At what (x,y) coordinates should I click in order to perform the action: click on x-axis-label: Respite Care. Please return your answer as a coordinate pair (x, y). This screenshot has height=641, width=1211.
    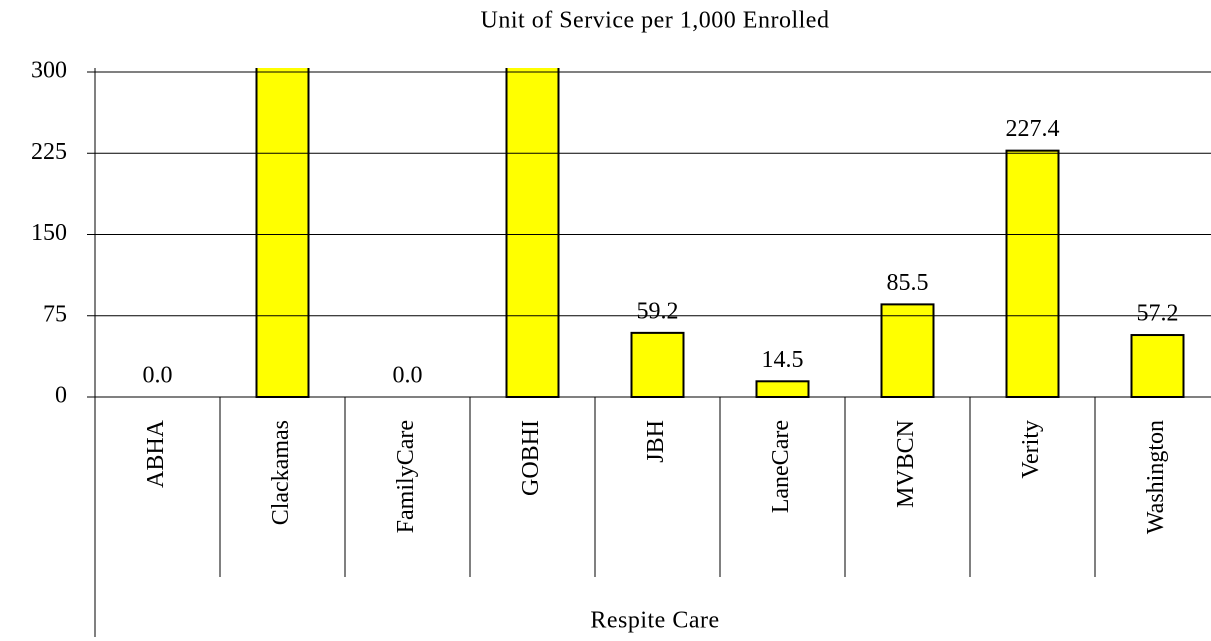
    Looking at the image, I should click on (654, 621).